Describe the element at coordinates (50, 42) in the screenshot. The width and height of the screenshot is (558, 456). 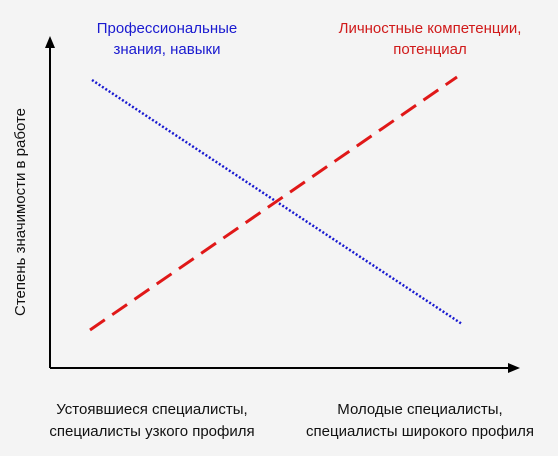
I see `y-axis-arrow` at that location.